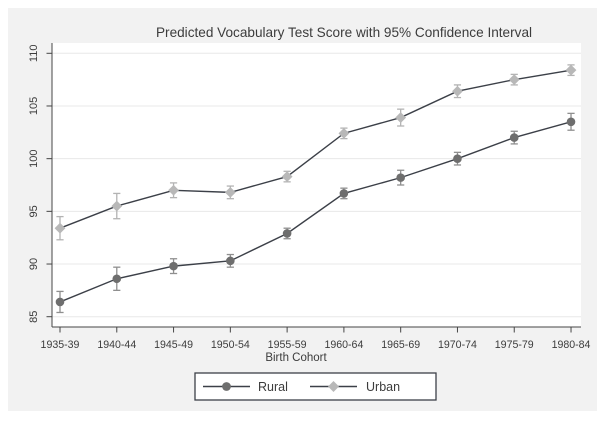 The image size is (604, 425). Describe the element at coordinates (34, 106) in the screenshot. I see `y-tick-label: 105` at that location.